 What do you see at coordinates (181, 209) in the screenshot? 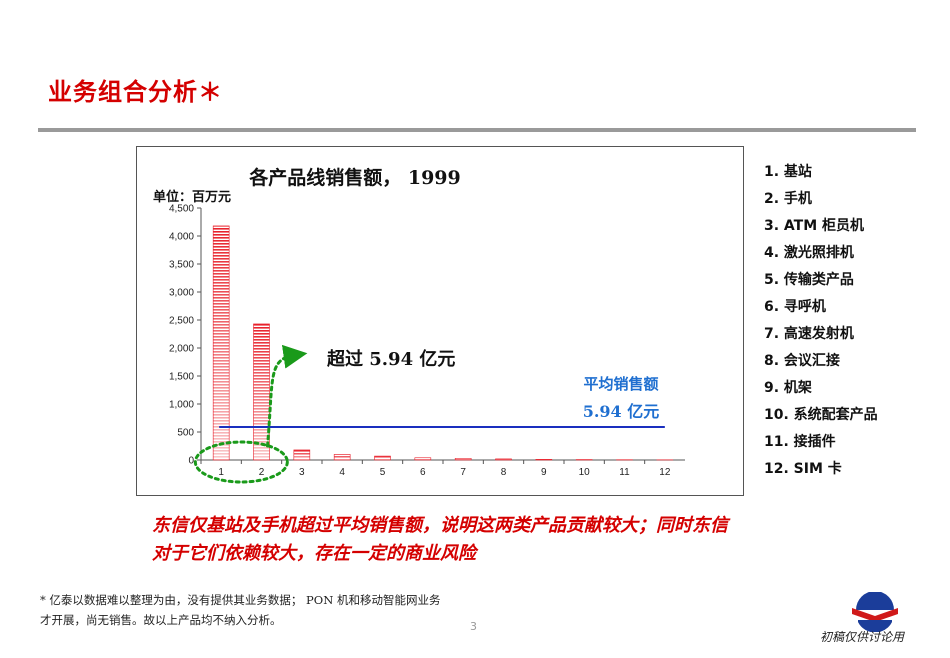
I see `y-tick-label: 4,500` at bounding box center [181, 209].